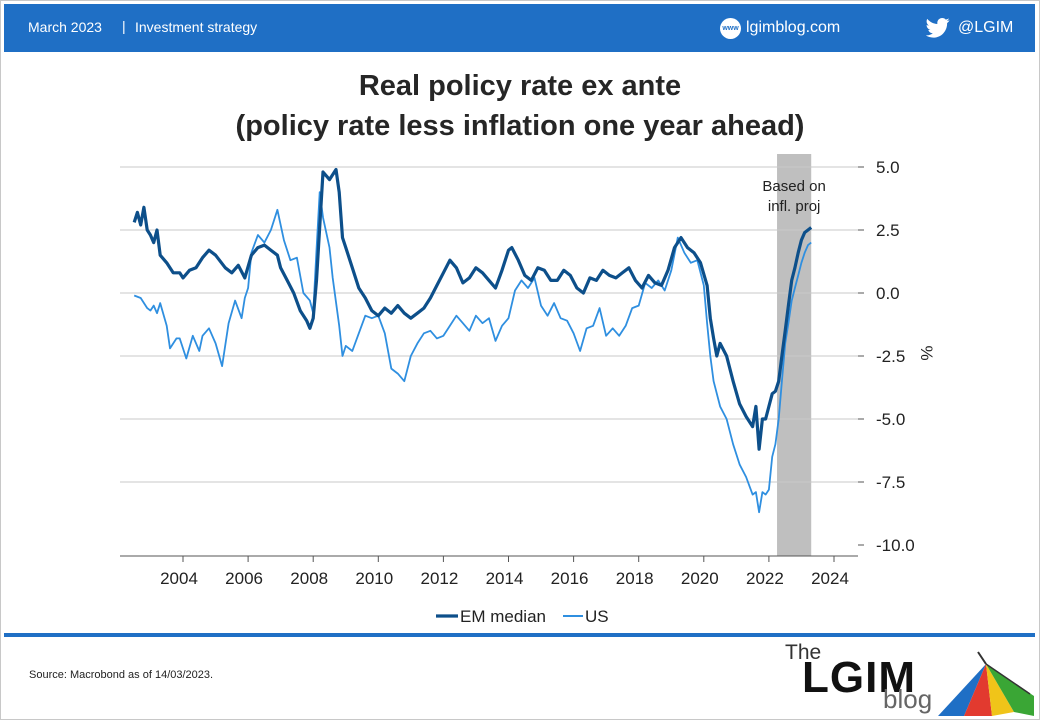 Image resolution: width=1040 pixels, height=720 pixels. What do you see at coordinates (794, 206) in the screenshot?
I see `shaded-region-label-line2: infl. proj` at bounding box center [794, 206].